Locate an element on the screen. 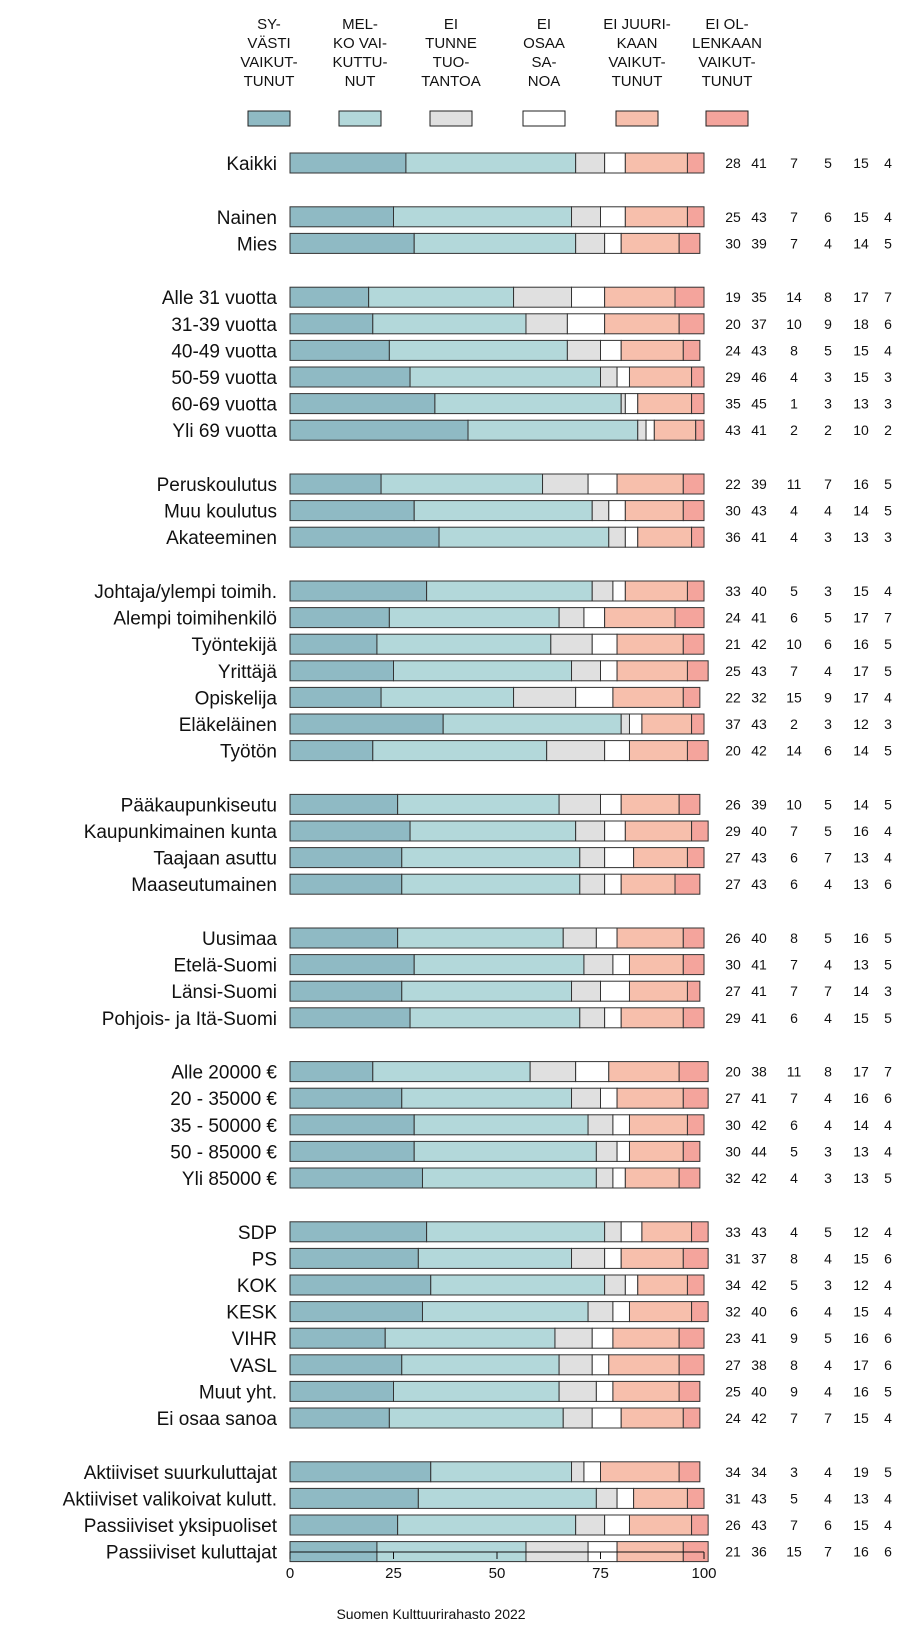 This screenshot has height=1626, width=902. value-label: 14 is located at coordinates (794, 751).